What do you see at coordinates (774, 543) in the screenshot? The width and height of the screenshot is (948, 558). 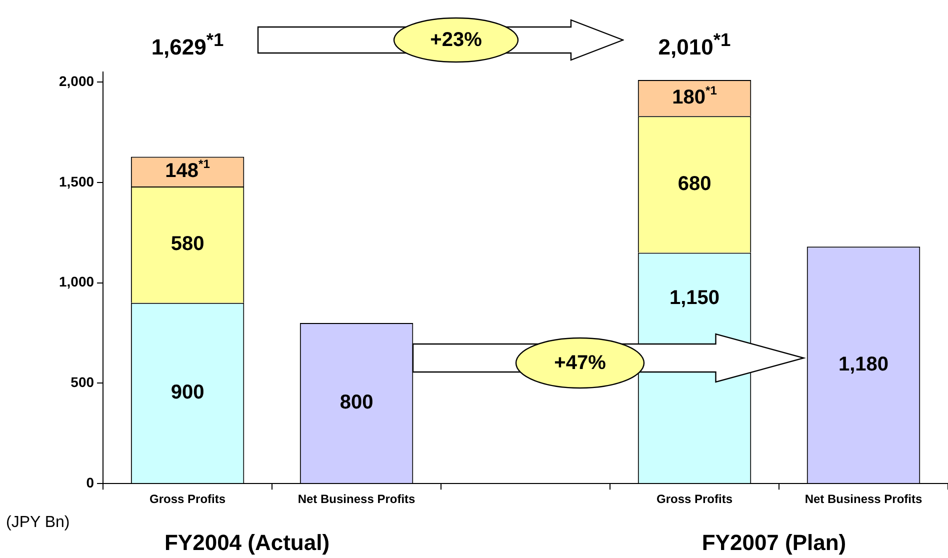 I see `text: FY2007 (Plan)` at bounding box center [774, 543].